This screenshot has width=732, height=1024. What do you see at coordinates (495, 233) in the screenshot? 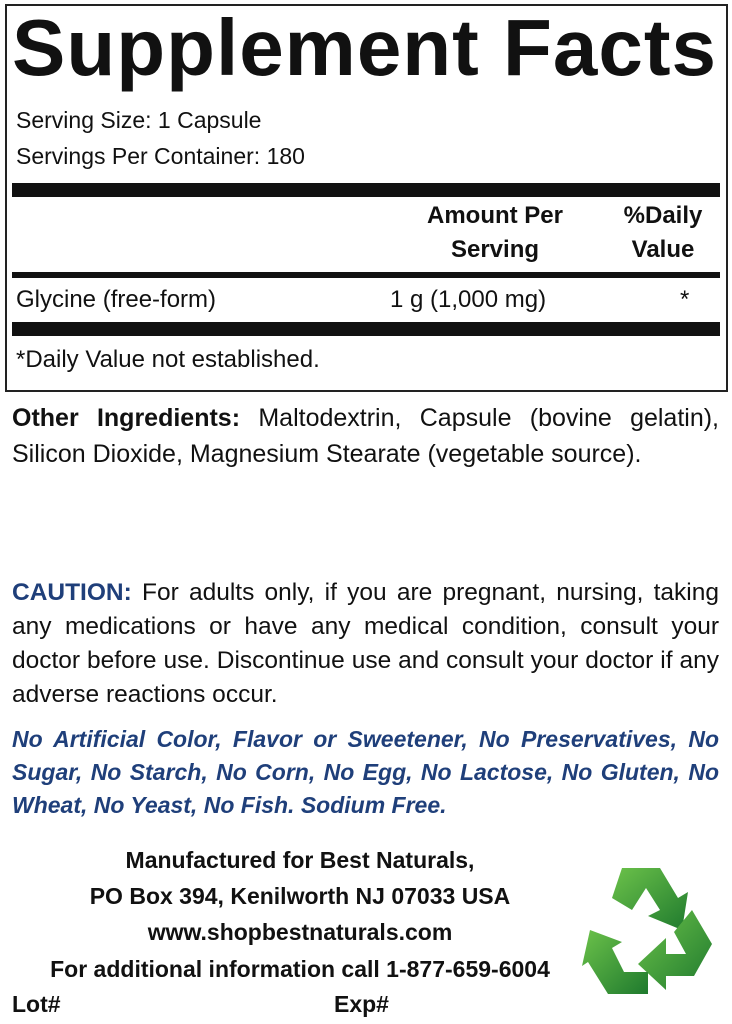
I see `amount-per-serving-header: Amount Per Serving` at bounding box center [495, 233].